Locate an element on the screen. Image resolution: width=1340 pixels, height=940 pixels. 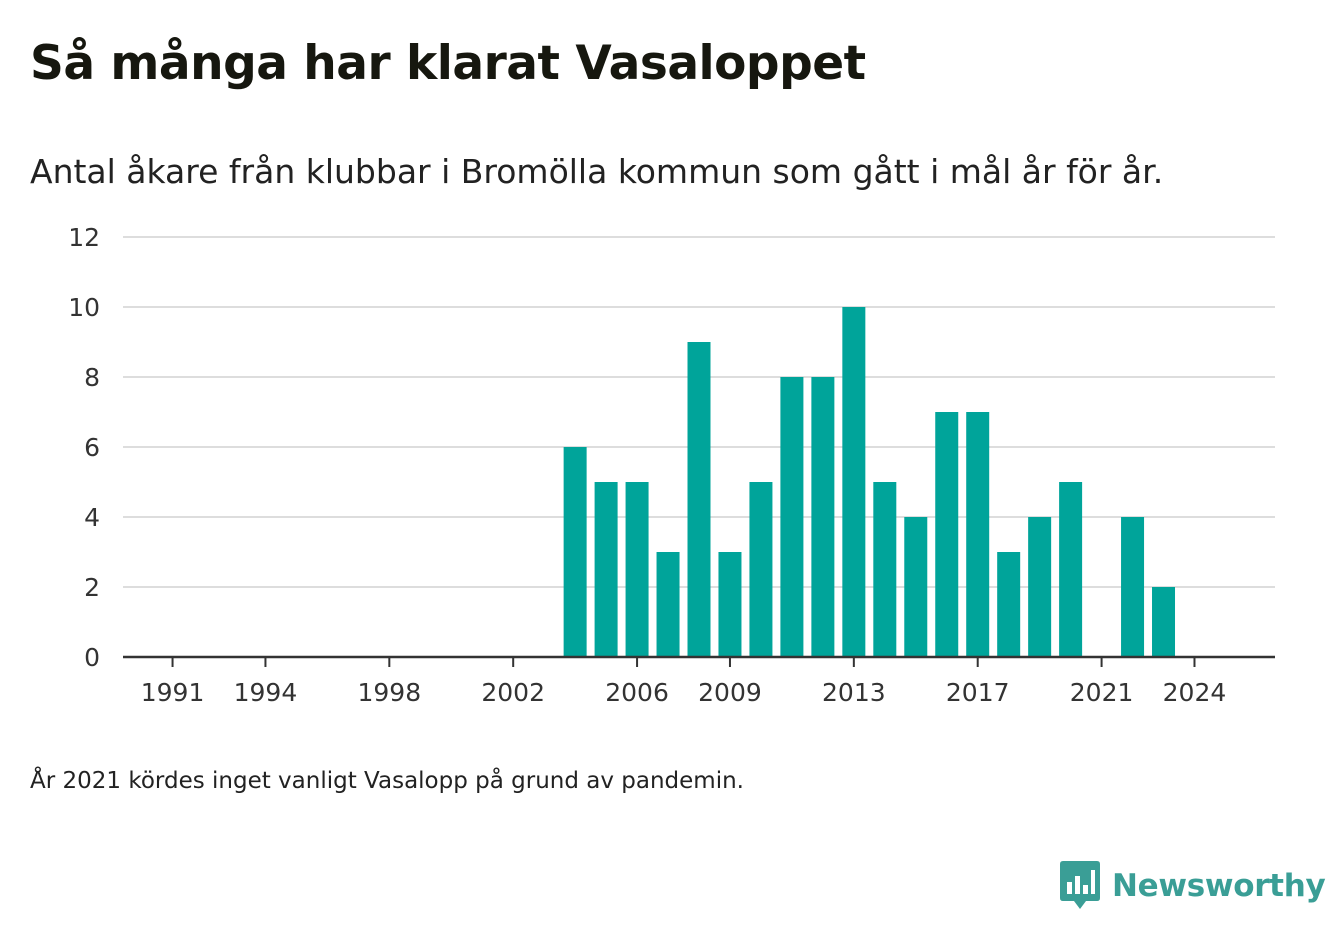
bar-2016 is located at coordinates (947, 534).